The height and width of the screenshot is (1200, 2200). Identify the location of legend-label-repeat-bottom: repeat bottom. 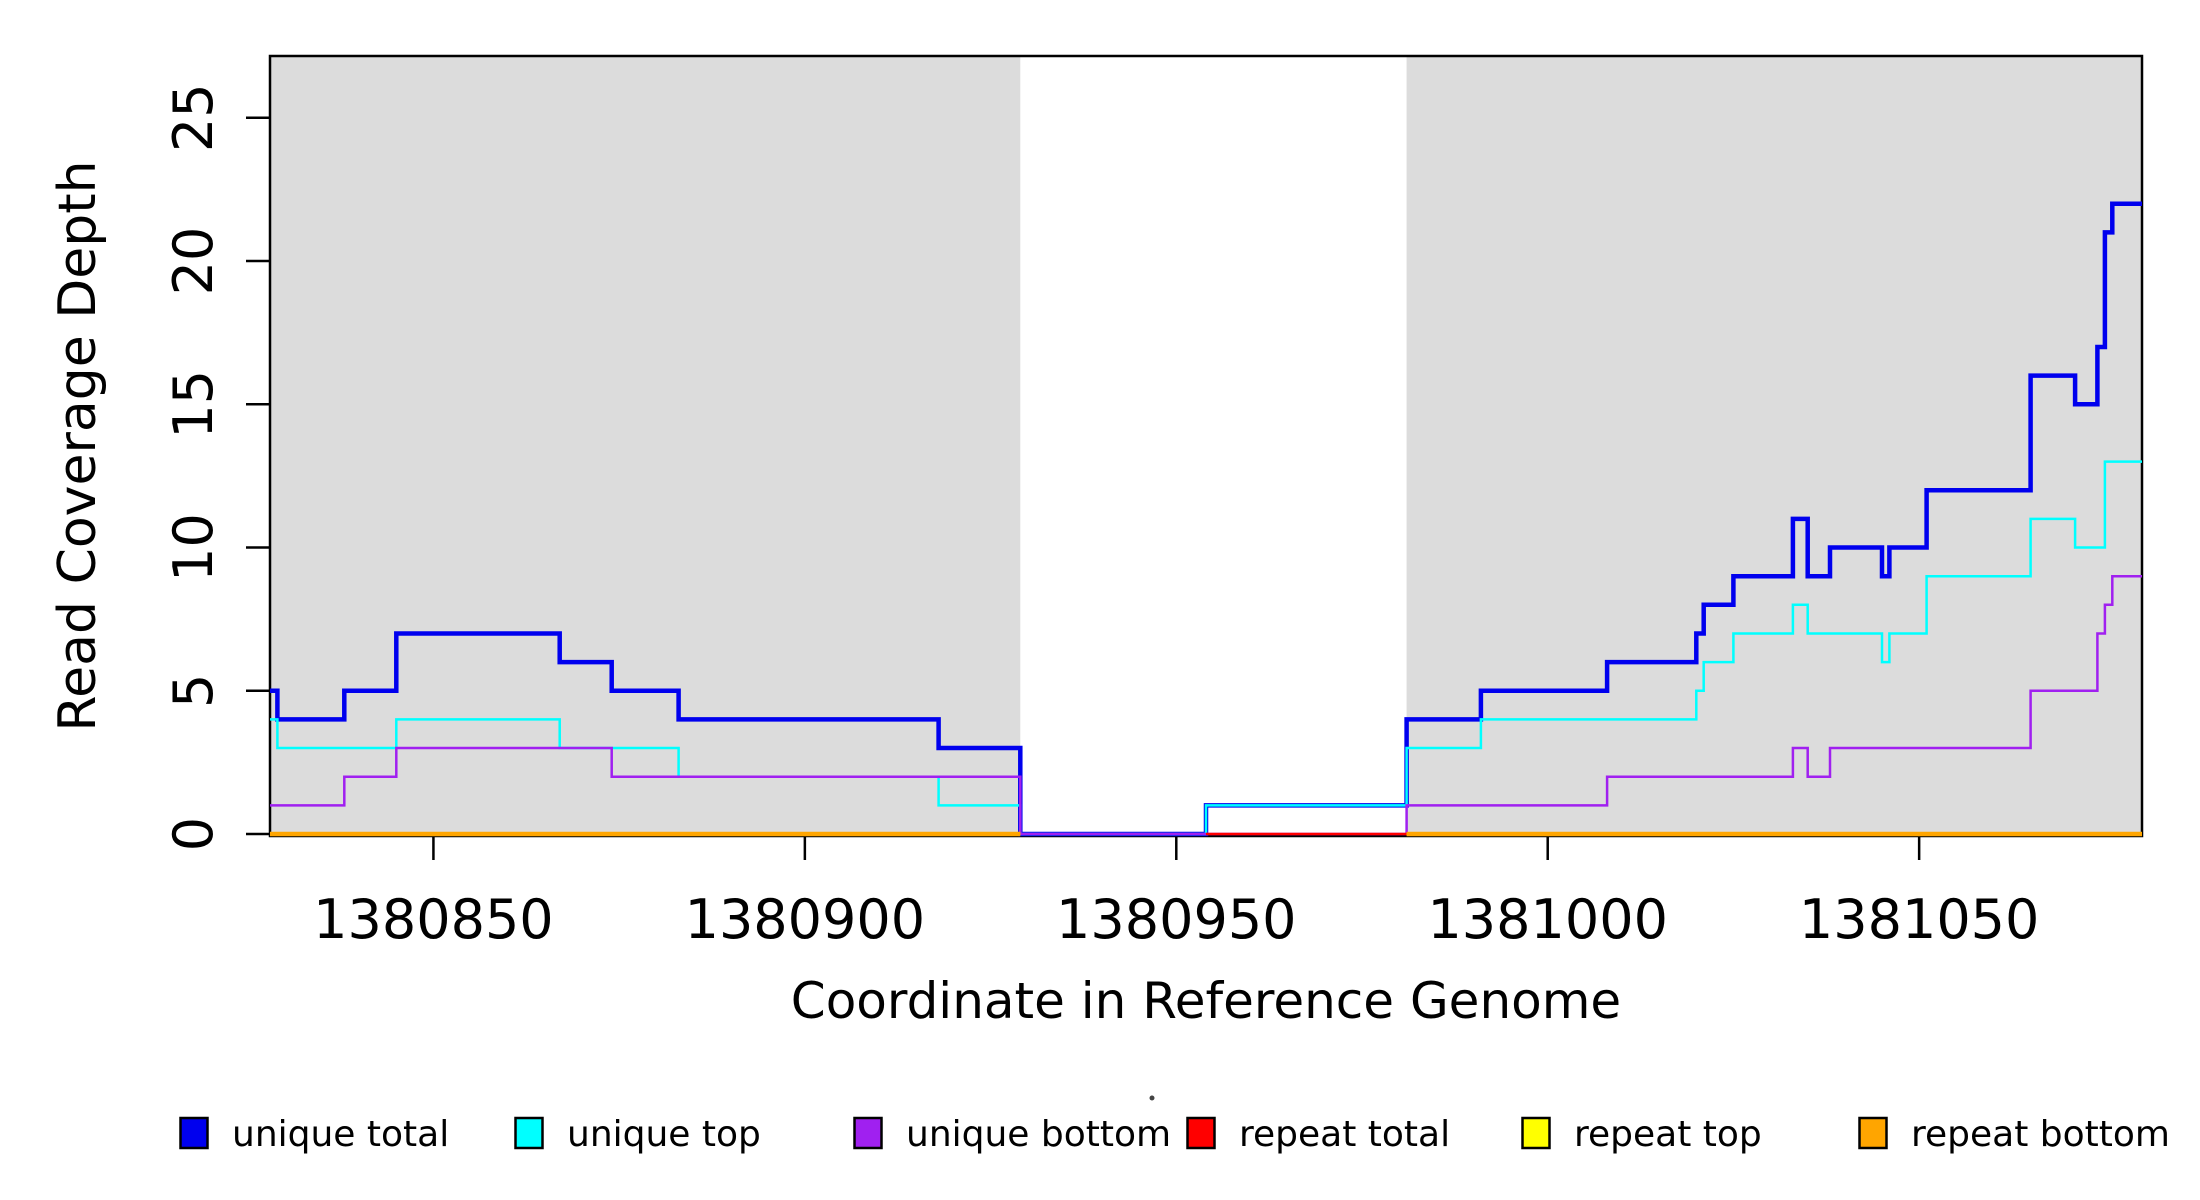
(2040, 1134).